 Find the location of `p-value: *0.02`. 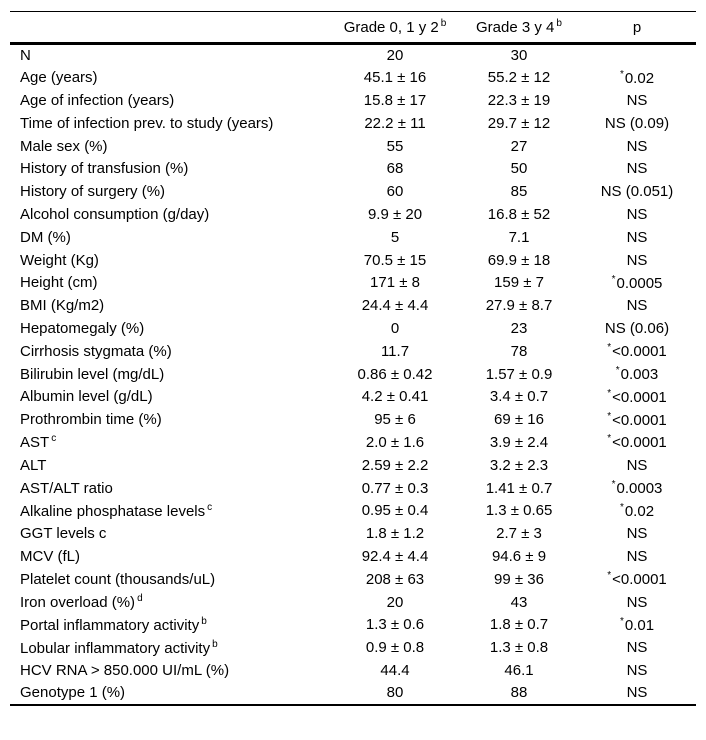

p-value: *0.02 is located at coordinates (637, 510).